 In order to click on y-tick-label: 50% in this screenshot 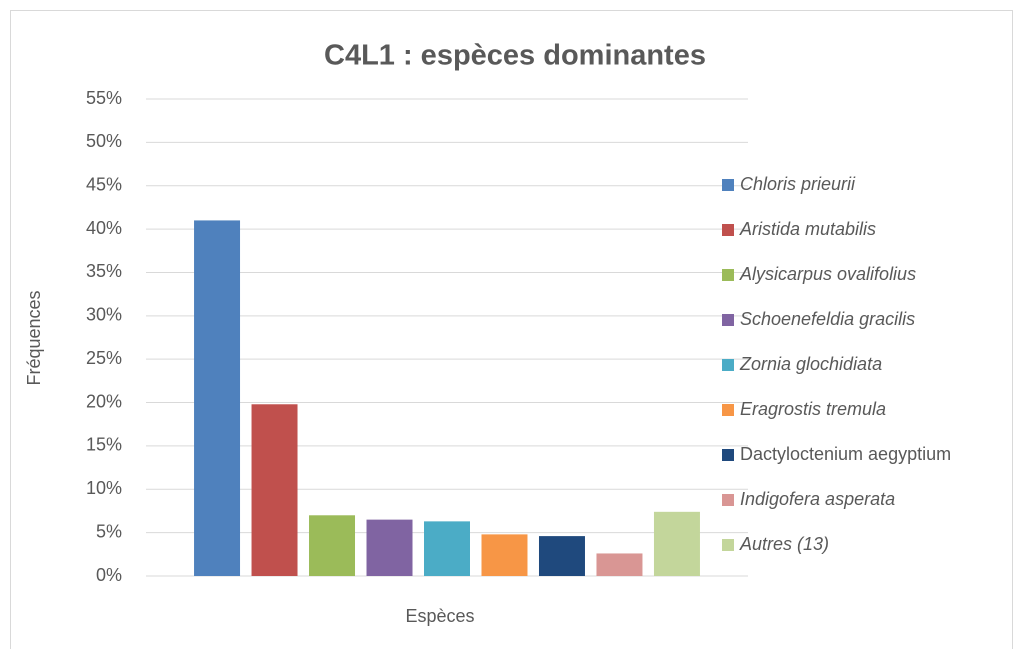, I will do `click(104, 141)`.